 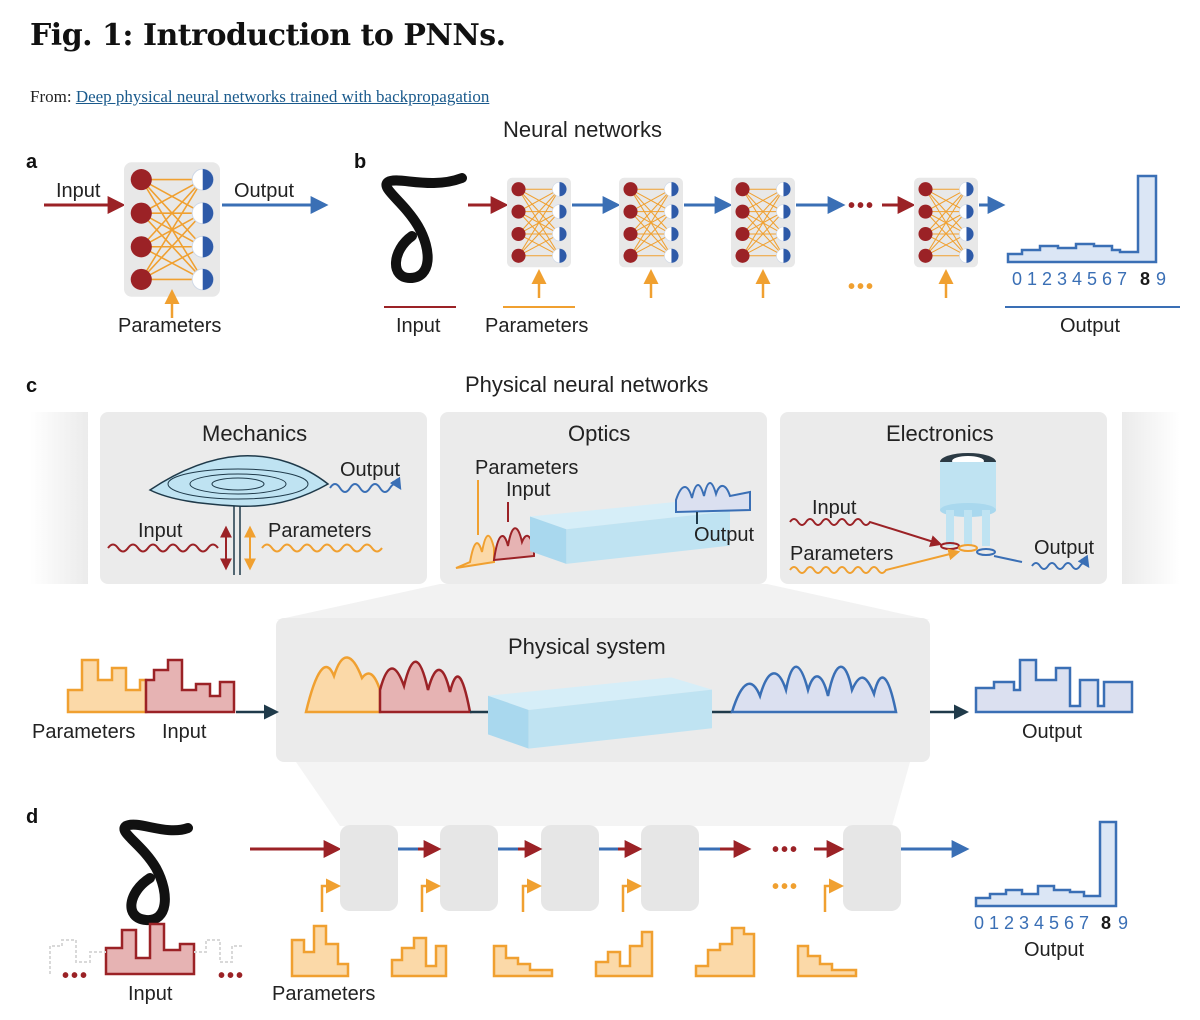 What do you see at coordinates (1046, 864) in the screenshot?
I see `panel-d-output-histogram` at bounding box center [1046, 864].